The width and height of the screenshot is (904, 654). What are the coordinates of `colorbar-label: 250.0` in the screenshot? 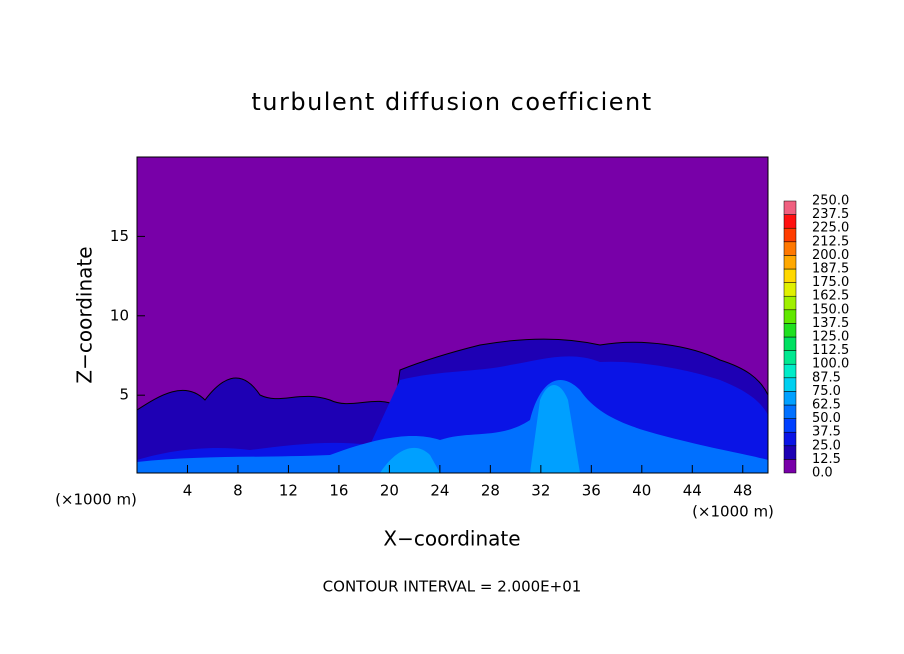 It's located at (830, 201).